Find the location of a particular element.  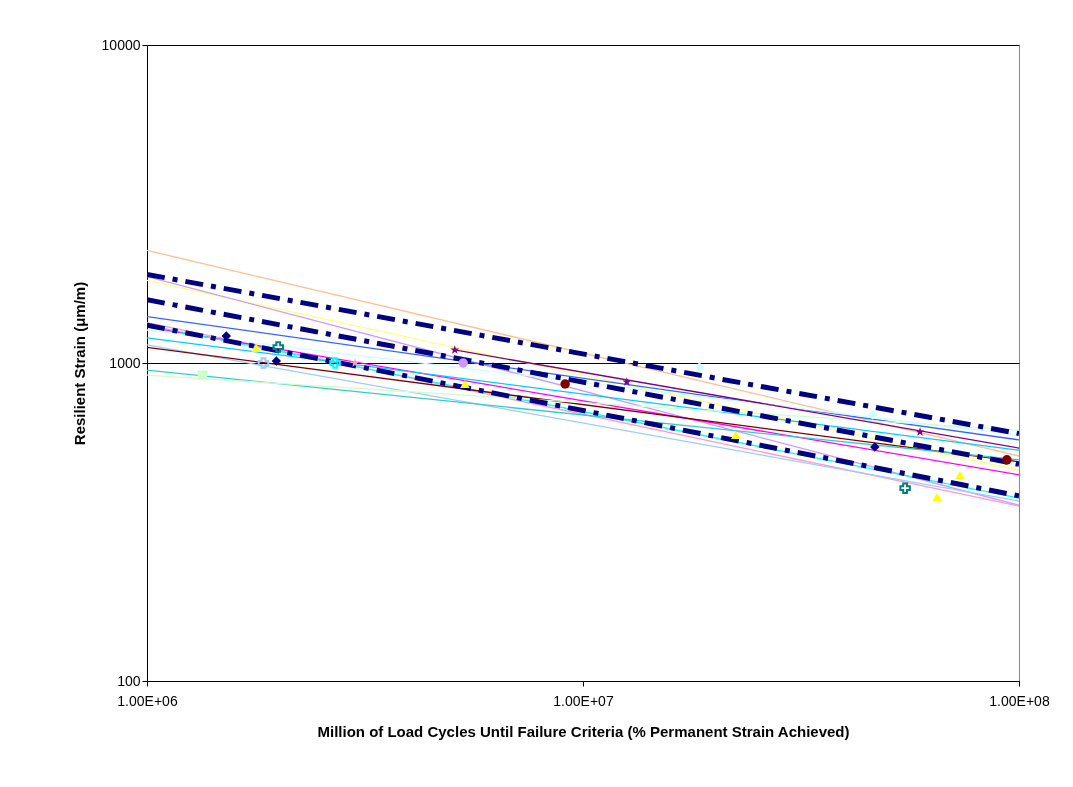

y-axis-title: Resilient Strain (μm/m) is located at coordinates (79, 363).